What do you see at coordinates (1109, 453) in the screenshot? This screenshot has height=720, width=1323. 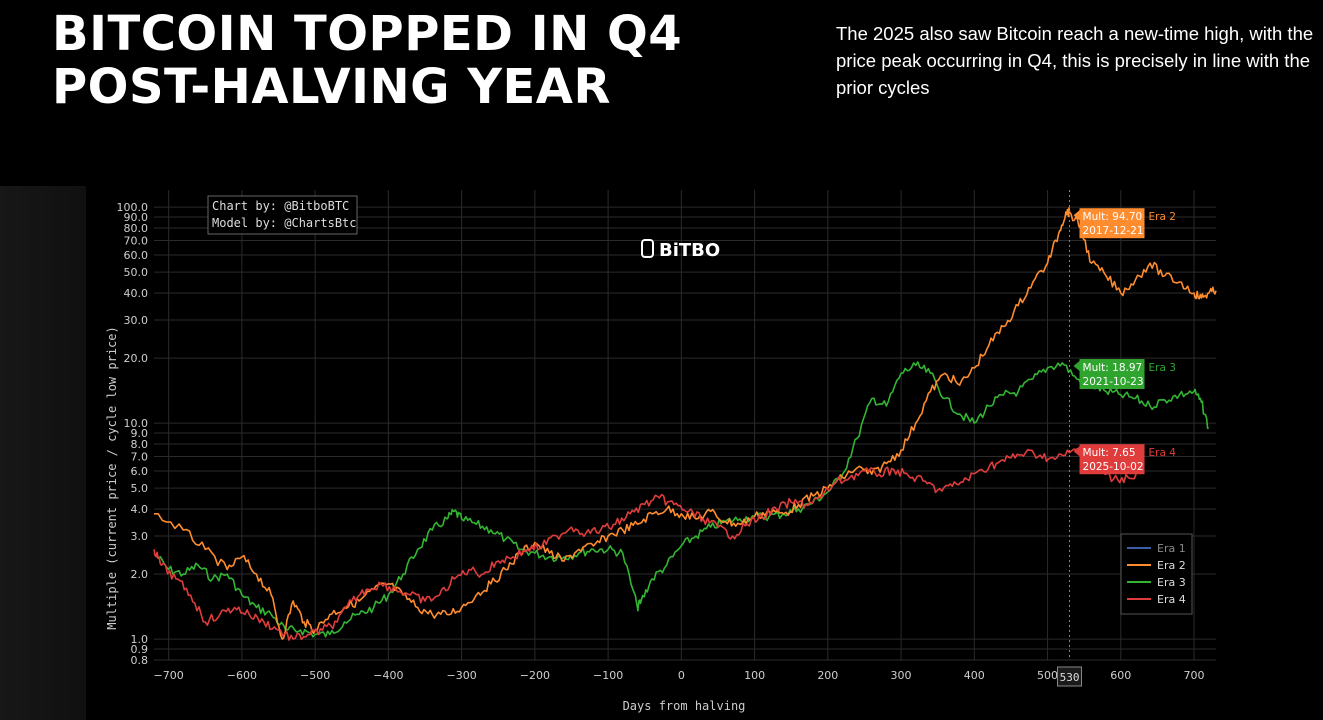 I see `annotation-mult: Mult: 7.65` at bounding box center [1109, 453].